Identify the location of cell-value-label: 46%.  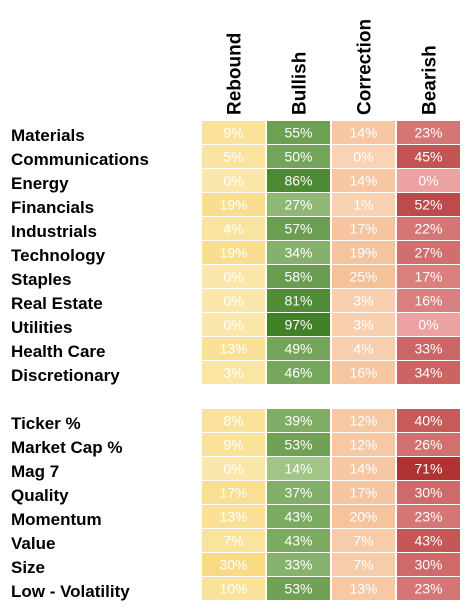
(298, 373).